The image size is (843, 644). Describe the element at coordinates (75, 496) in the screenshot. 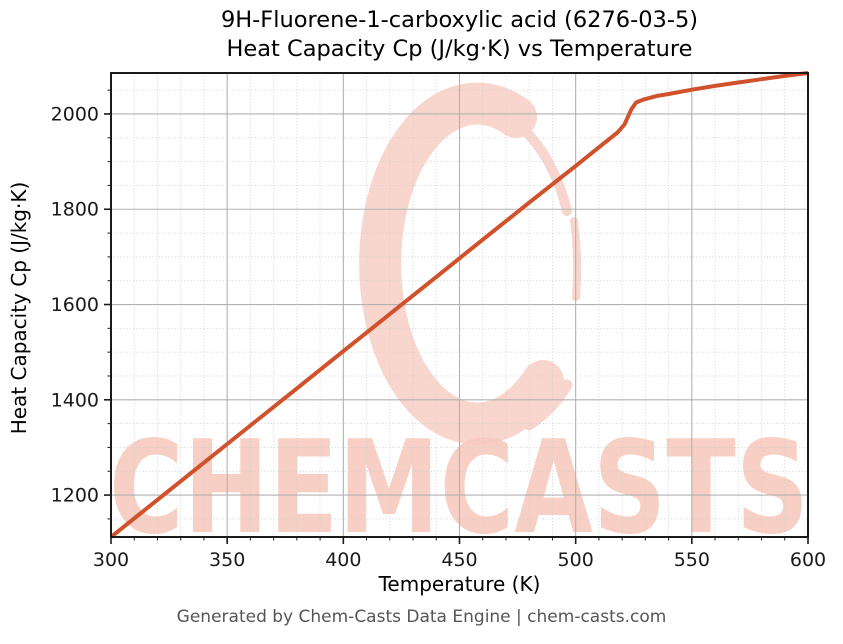

I see `y-tick-label: 1200` at that location.